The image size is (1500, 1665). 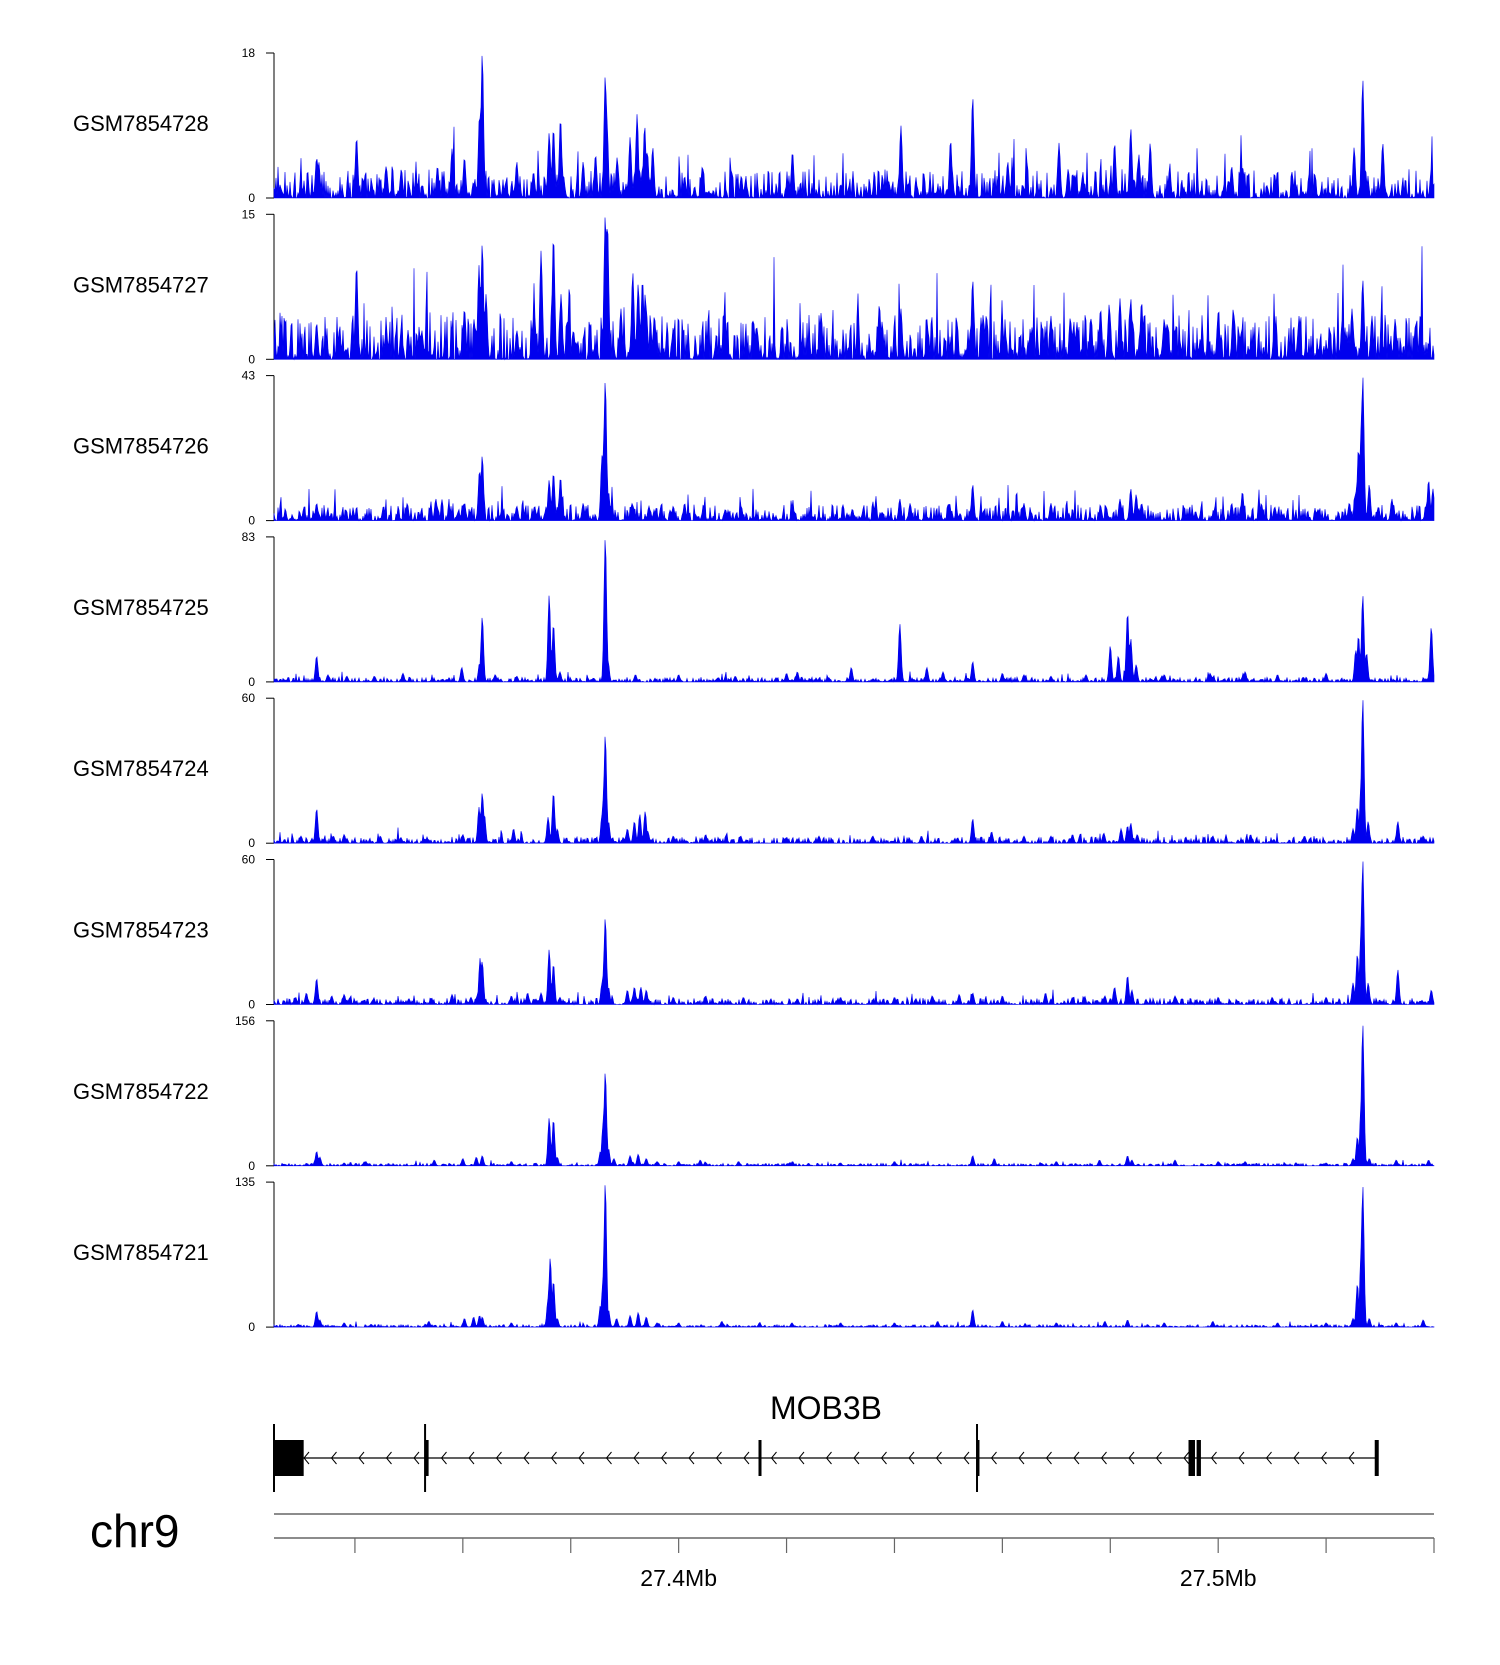 I want to click on chromosome-label: chr9, so click(x=134, y=1531).